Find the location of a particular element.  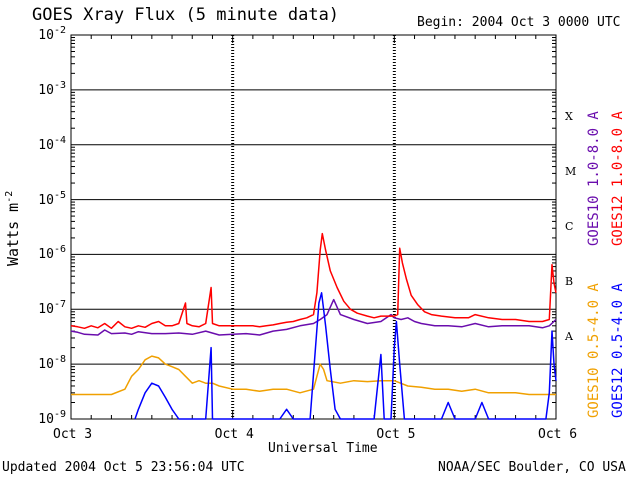

flare-class-label: A is located at coordinates (569, 336).